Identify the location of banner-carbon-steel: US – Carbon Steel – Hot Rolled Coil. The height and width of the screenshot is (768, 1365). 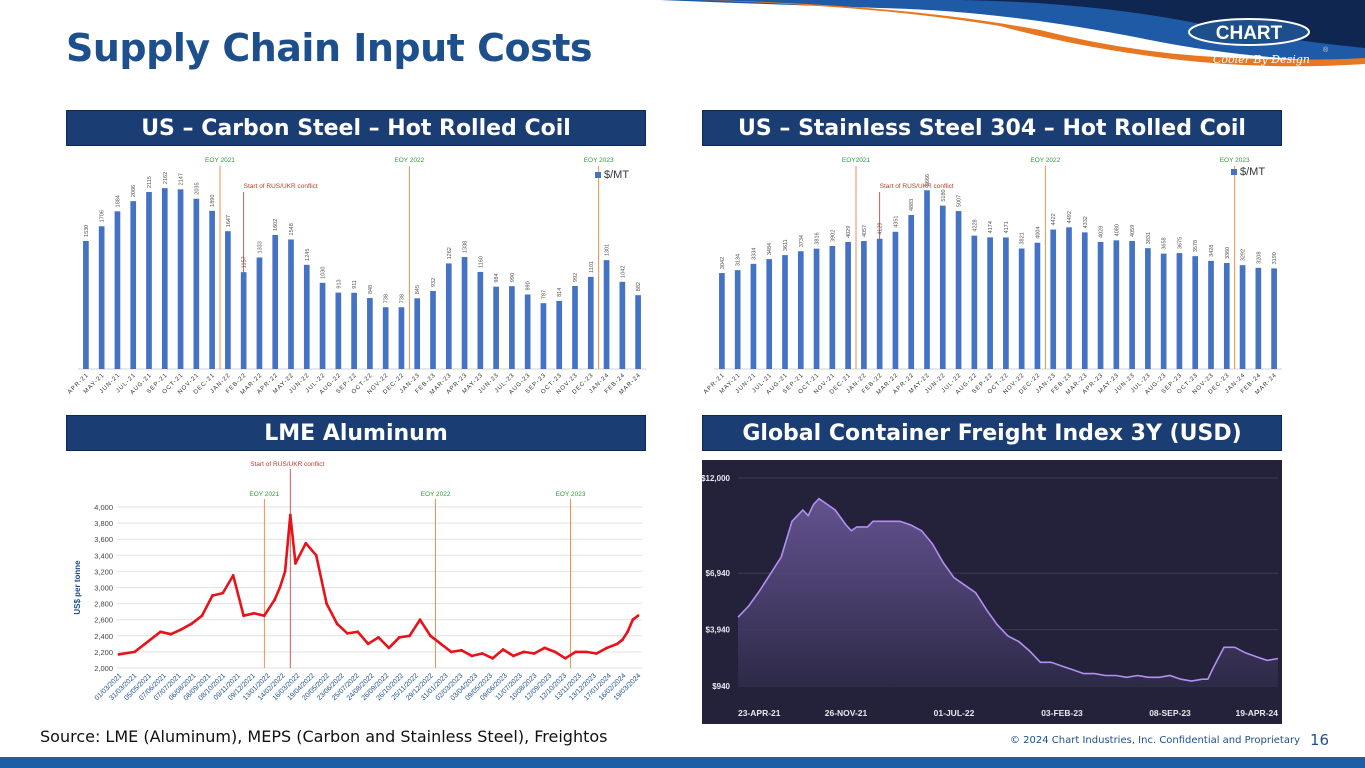
(356, 128).